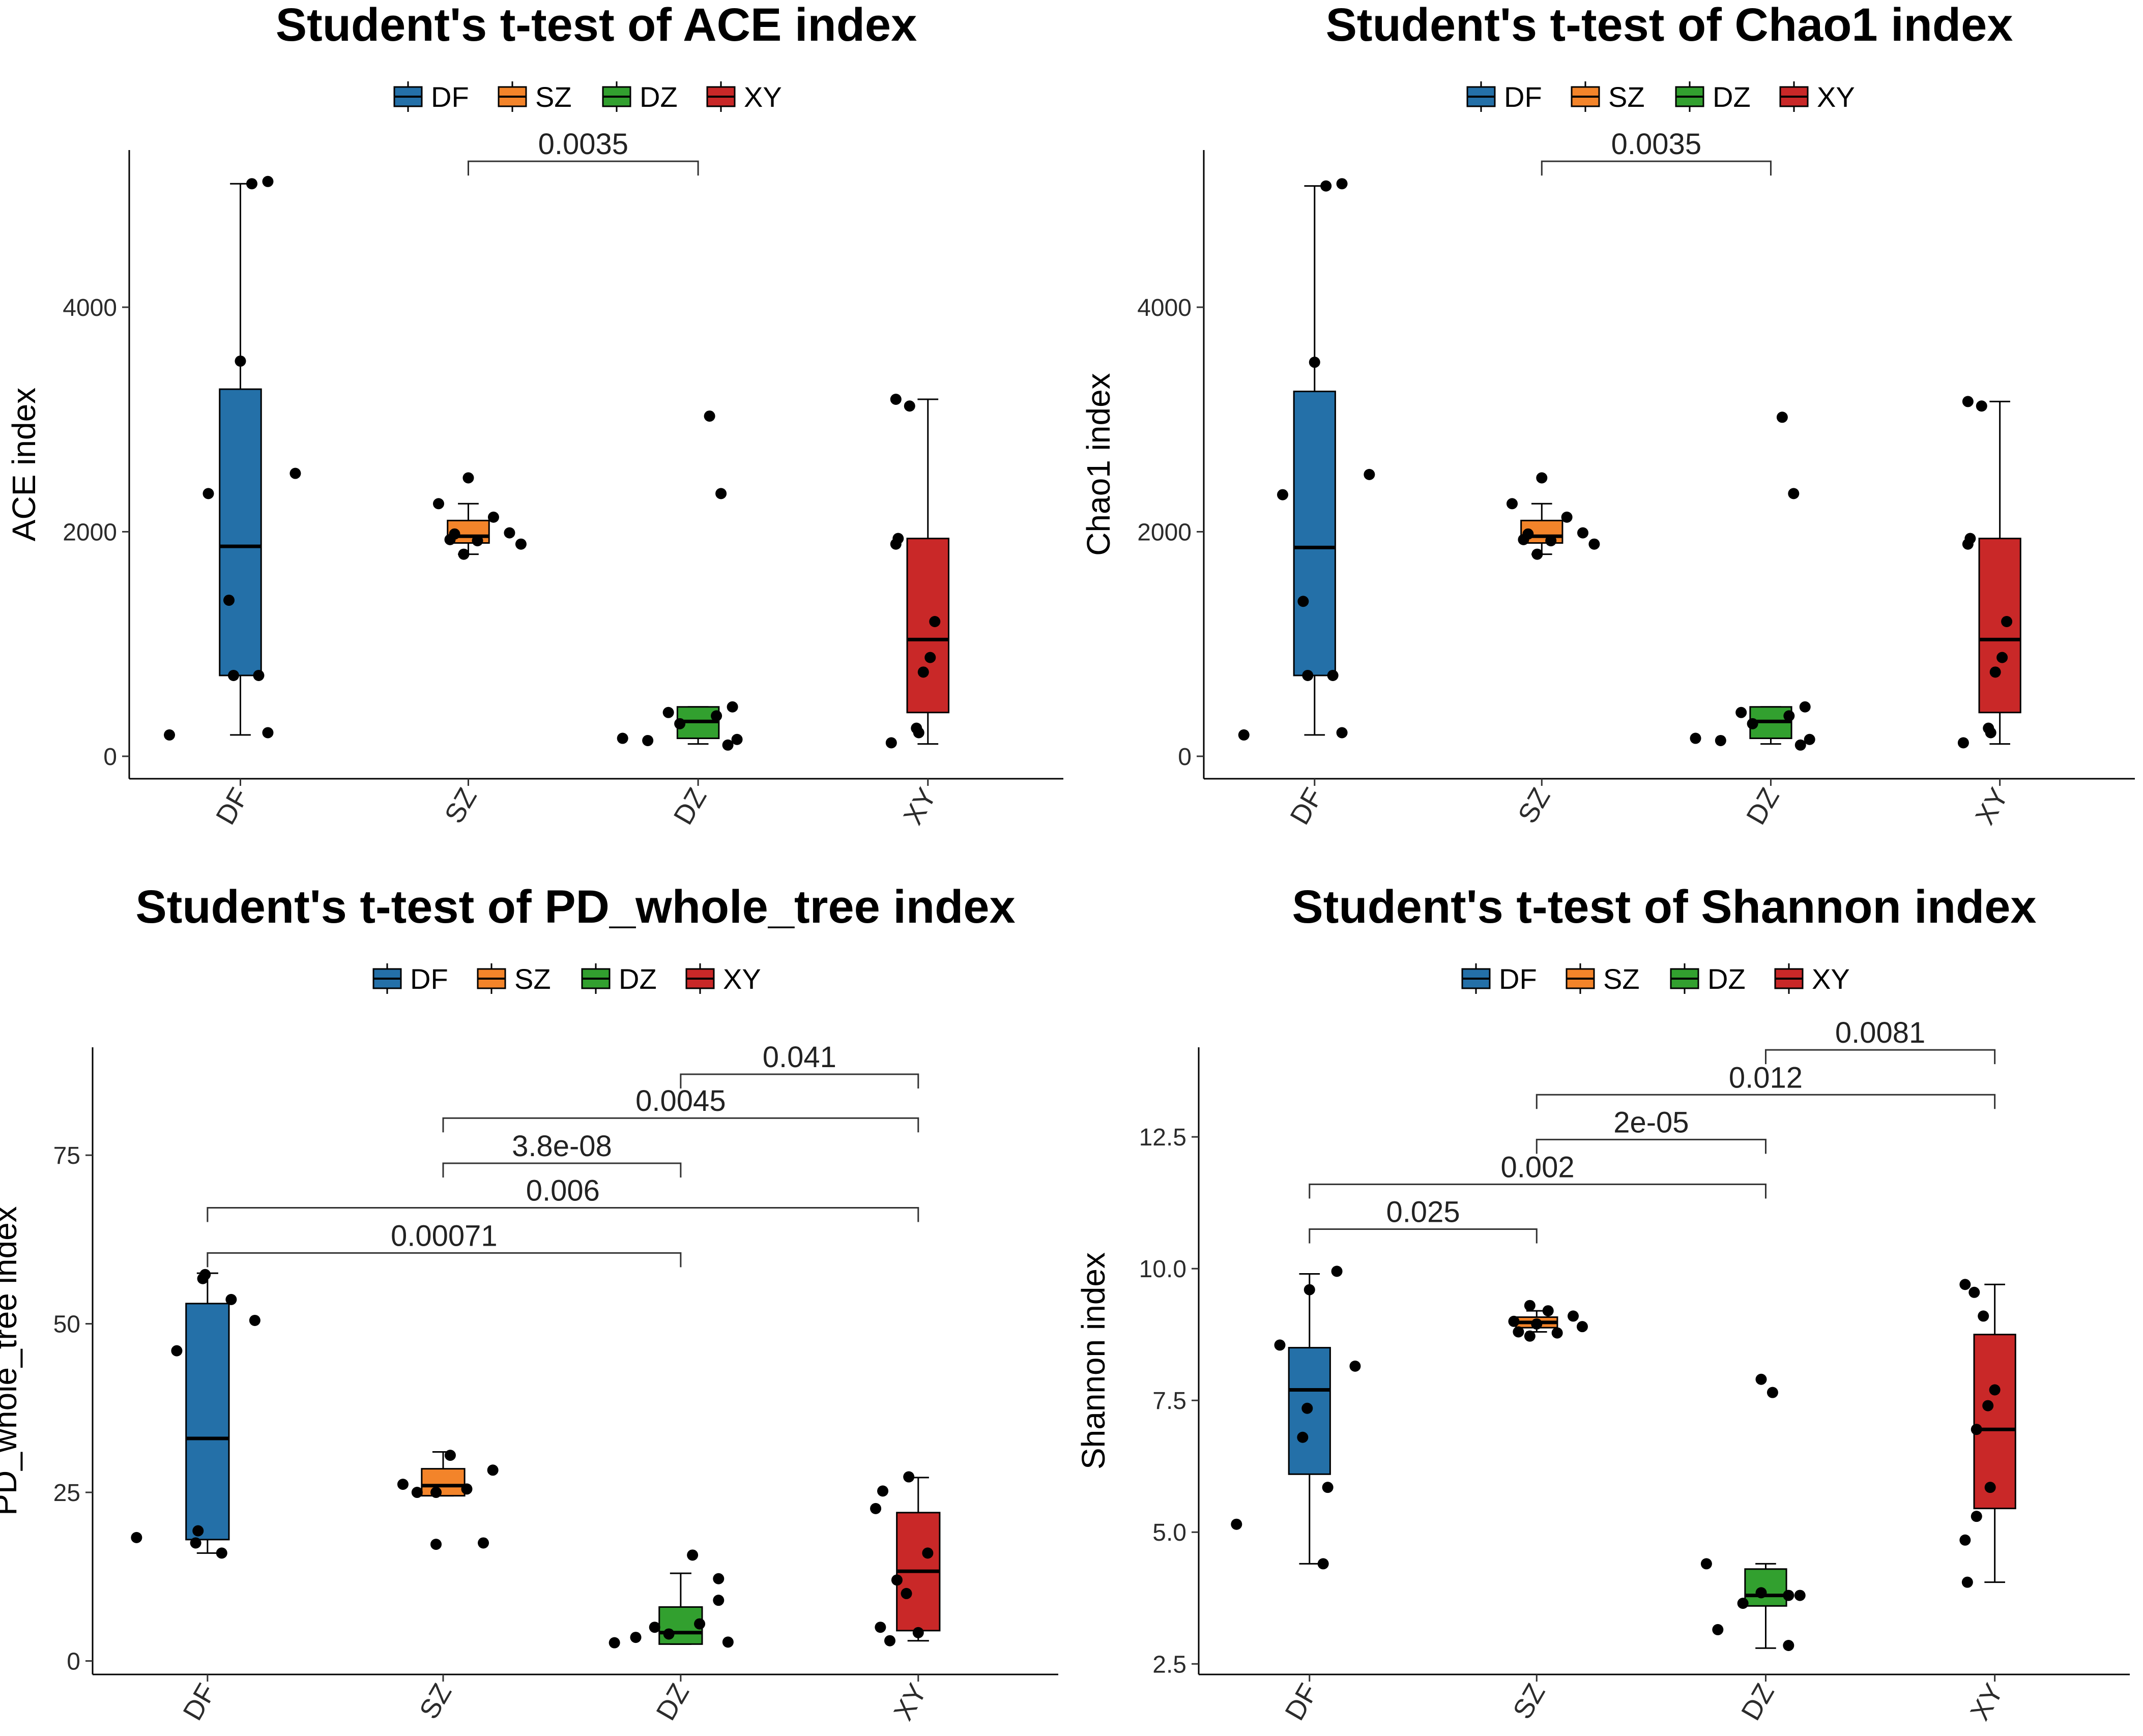 The height and width of the screenshot is (1736, 2143). Describe the element at coordinates (562, 1147) in the screenshot. I see `p-value-label: 3.8e-08` at that location.